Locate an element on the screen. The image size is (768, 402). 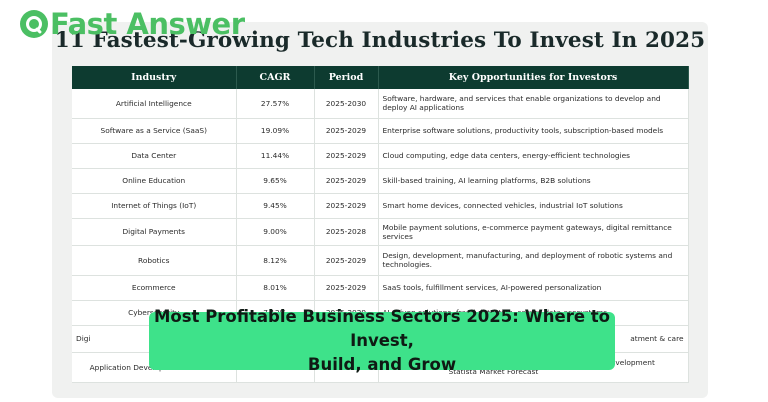
cell-industry: Internet of Things (IoT) is located at coordinates (154, 206).